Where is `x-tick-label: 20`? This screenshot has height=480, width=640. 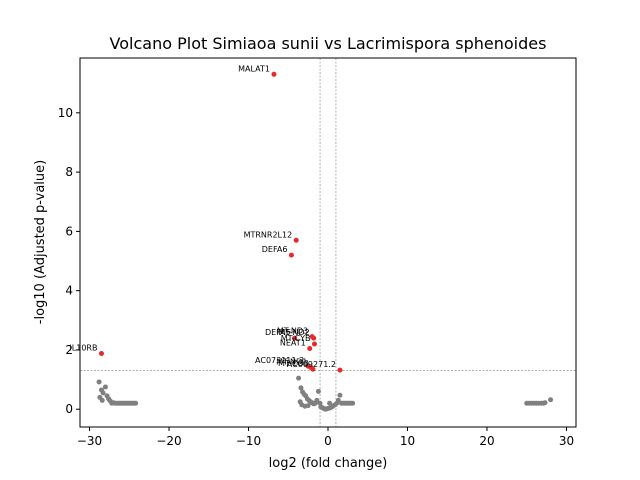 x-tick-label: 20 is located at coordinates (486, 441).